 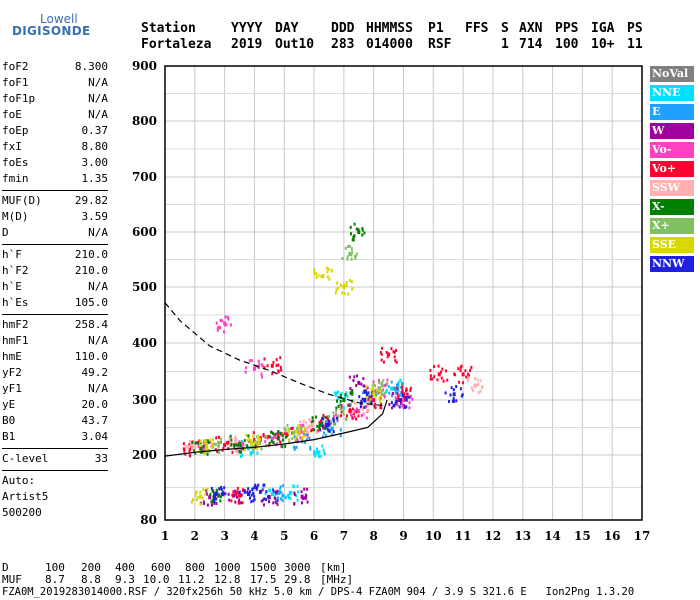 What do you see at coordinates (297, 579) in the screenshot?
I see `muf-value: 29.8` at bounding box center [297, 579].